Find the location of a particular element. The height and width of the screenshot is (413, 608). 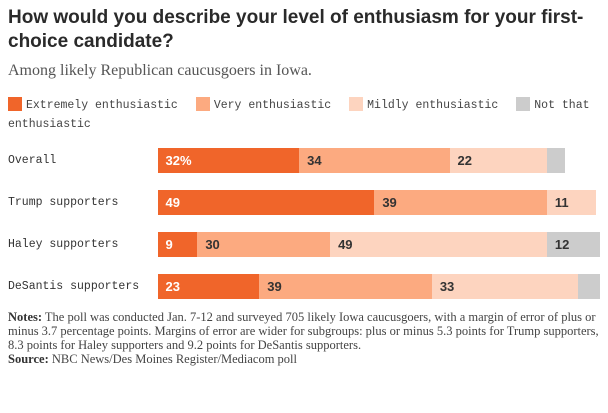

category-label: Trump supporters is located at coordinates (63, 202).